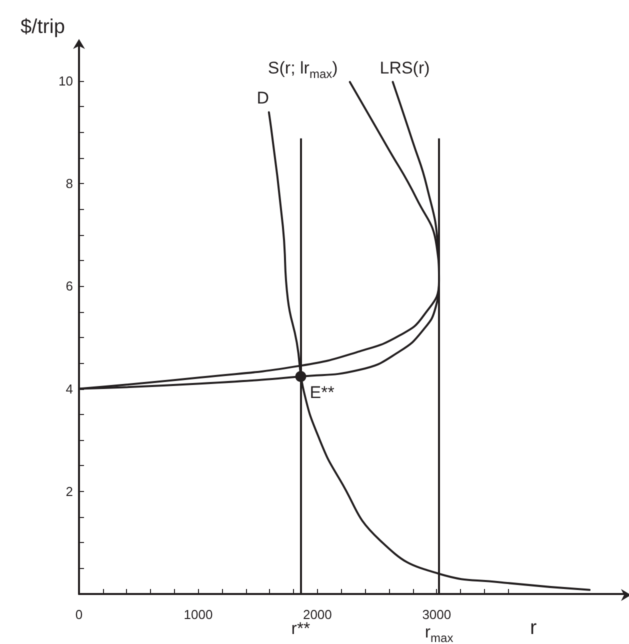  I want to click on x-tick-label: 3000, so click(437, 614).